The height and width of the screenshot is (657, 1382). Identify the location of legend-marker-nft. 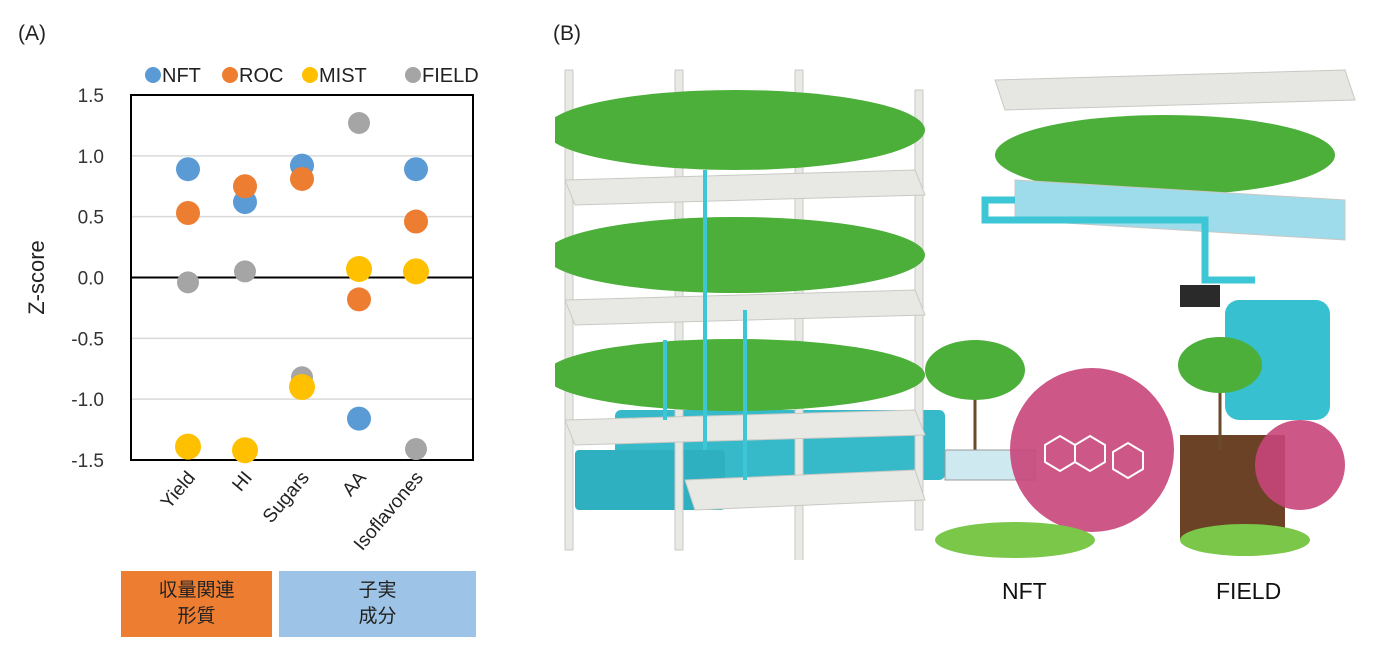
(153, 75).